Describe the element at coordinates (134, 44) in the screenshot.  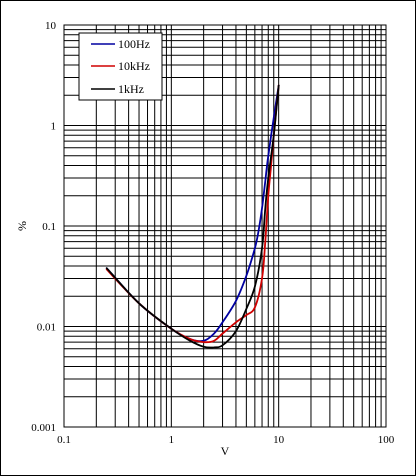
I see `legend-entry-100hz: 100Hz` at that location.